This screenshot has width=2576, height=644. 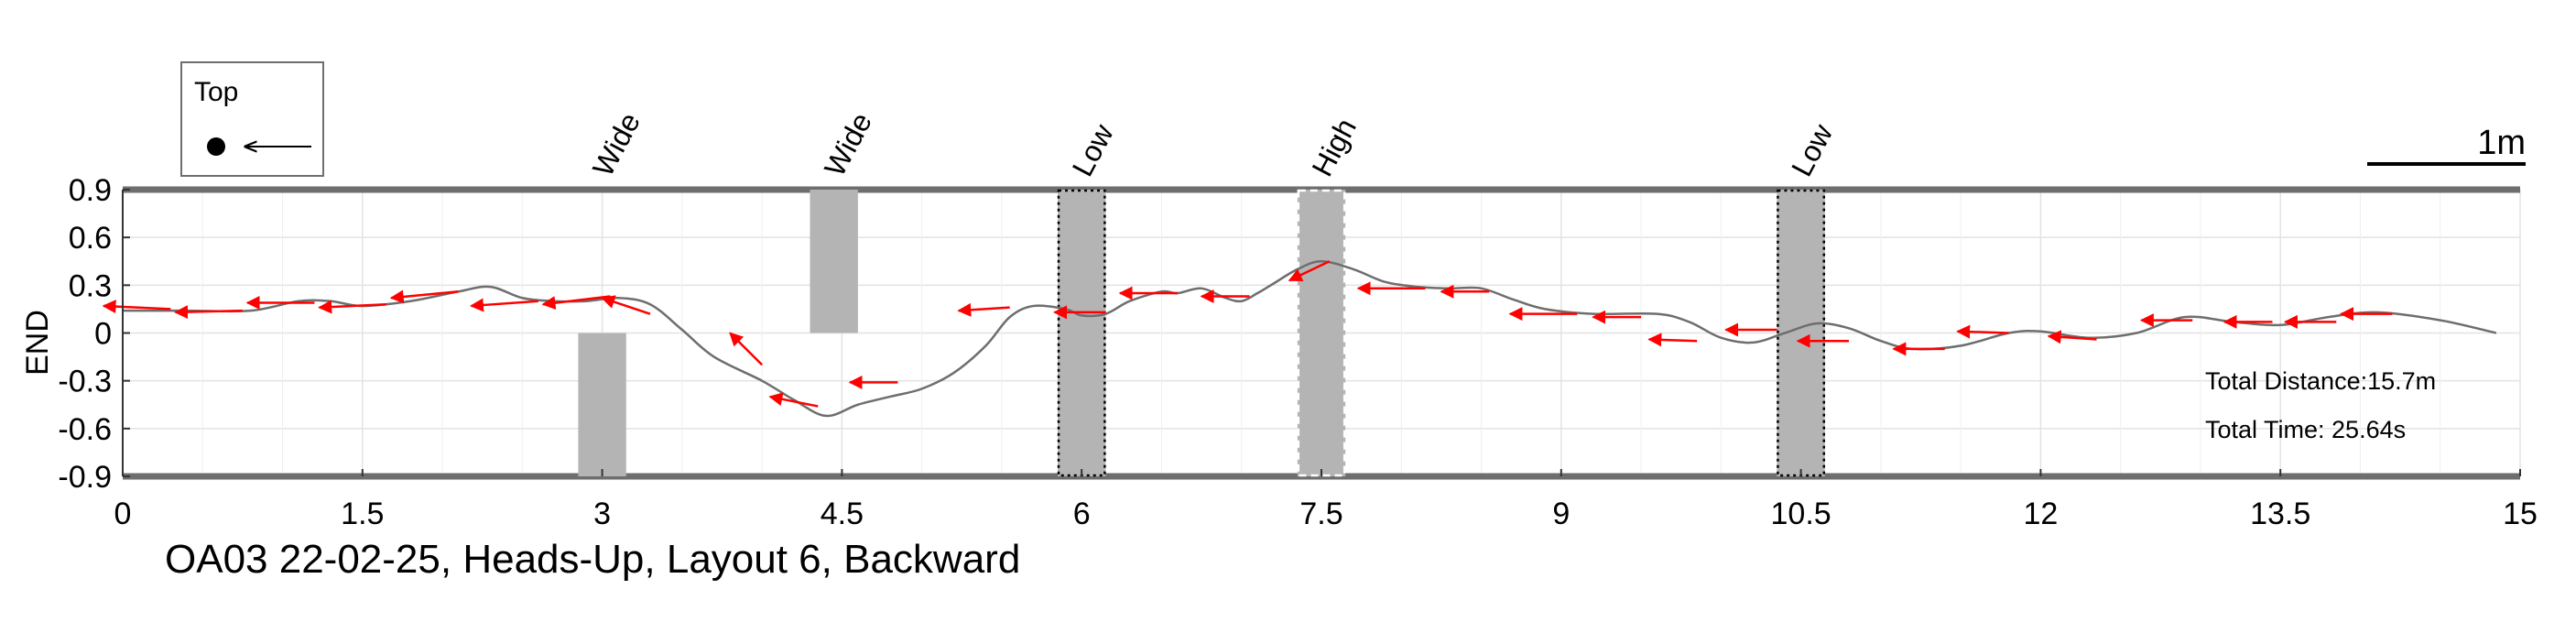 I want to click on scale-bar: 1m, so click(x=2446, y=145).